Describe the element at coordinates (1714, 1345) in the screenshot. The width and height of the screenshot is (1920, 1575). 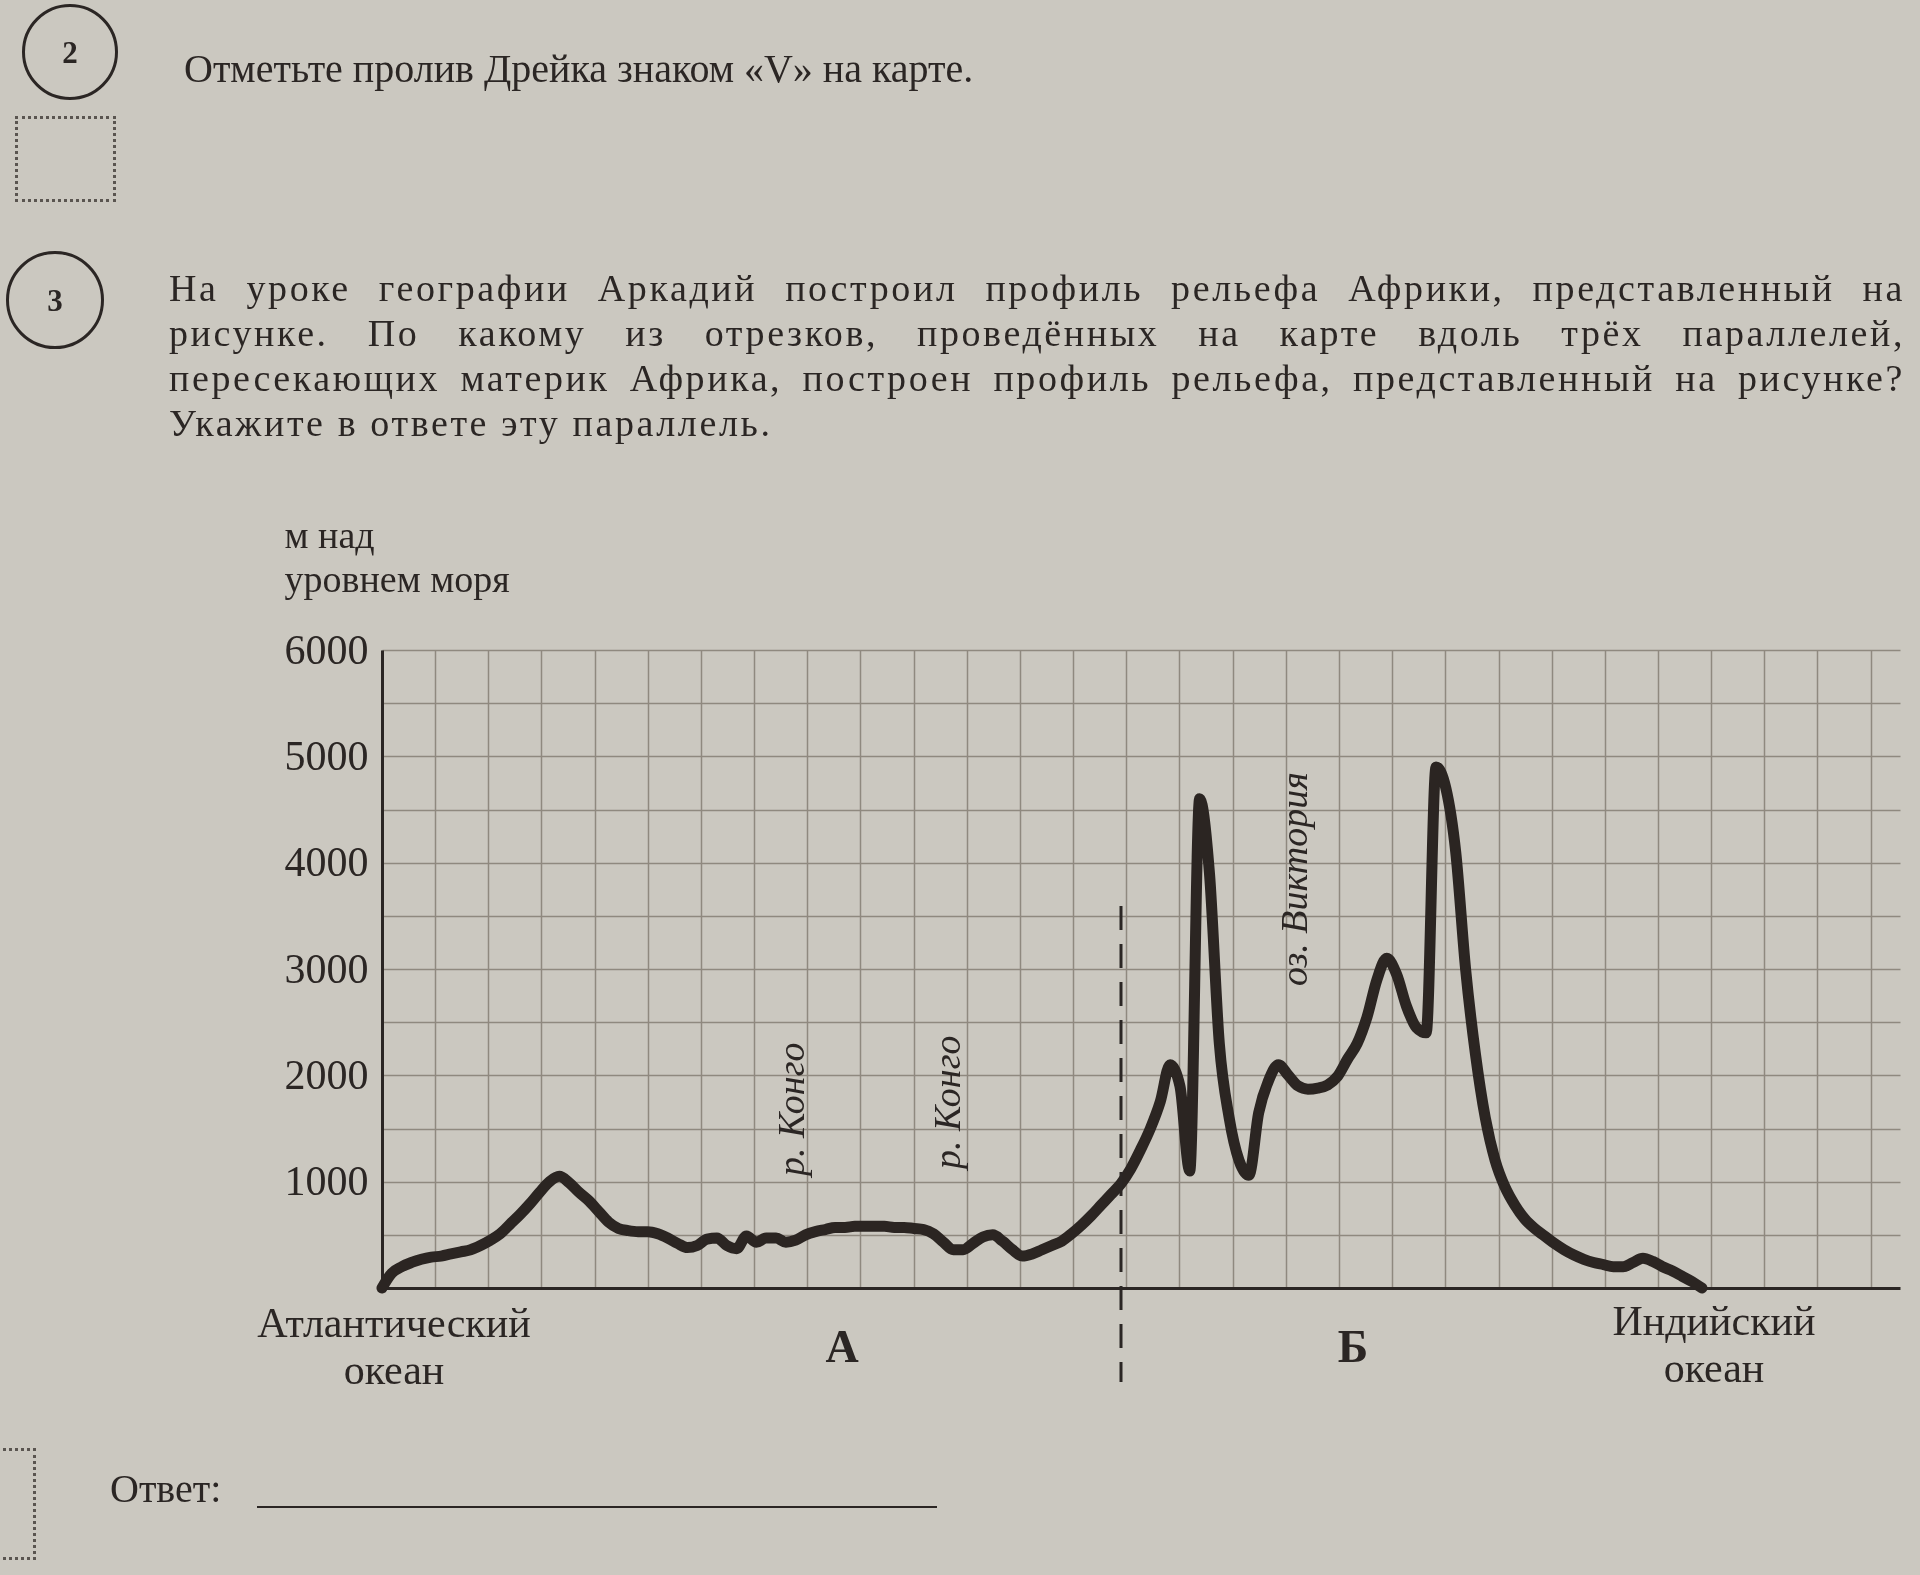
I see `text: Индийский океан` at that location.